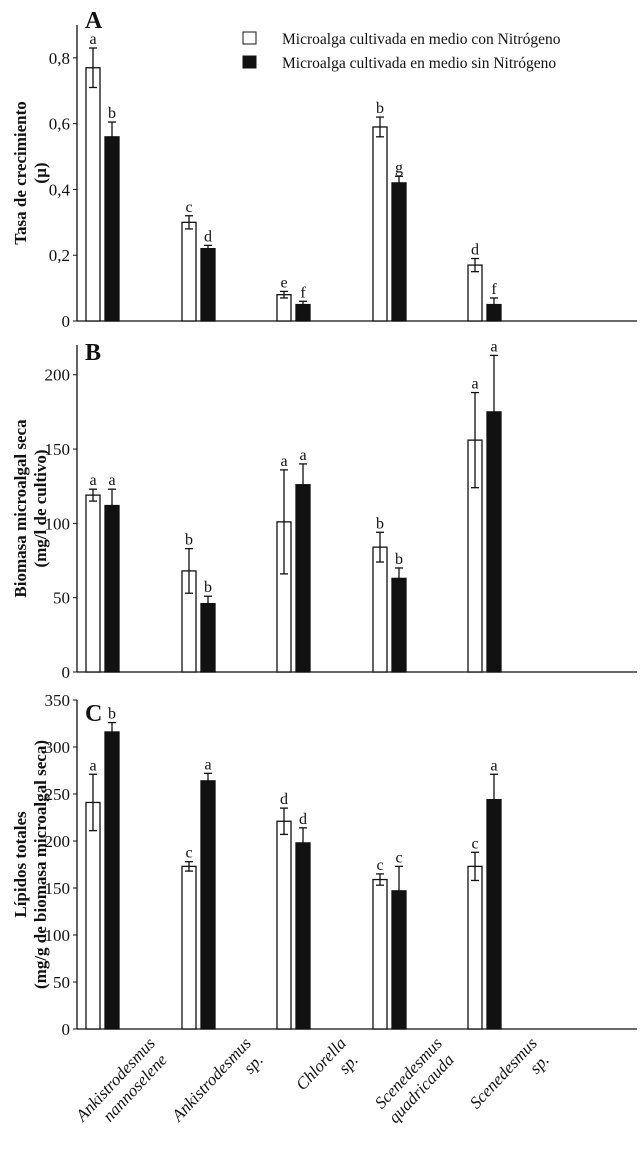  I want to click on y-tick-label: 0,6, so click(59, 124).